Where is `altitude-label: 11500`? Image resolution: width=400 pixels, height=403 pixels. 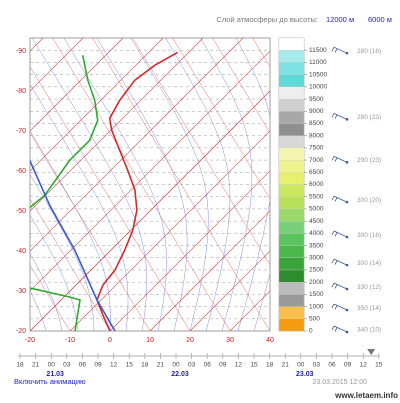
altitude-label: 11500 is located at coordinates (318, 50).